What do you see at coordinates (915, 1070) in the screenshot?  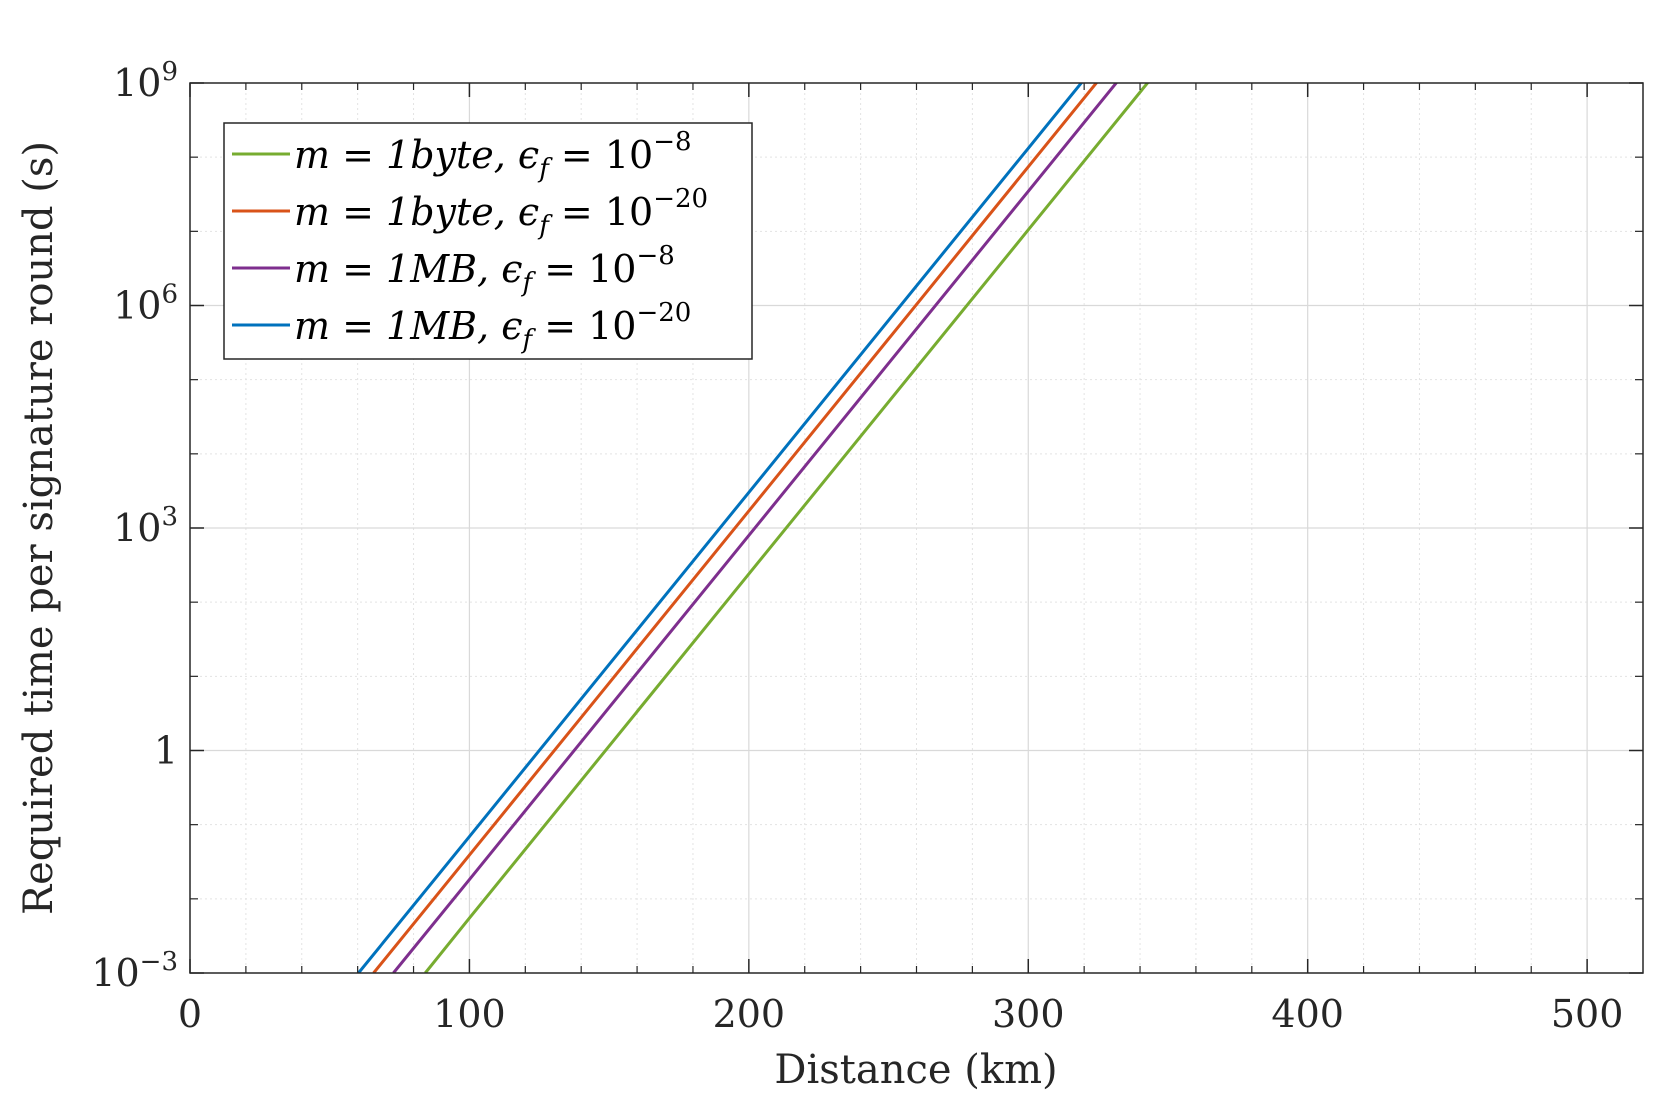 I see `x-axis-label: Distance (km)` at bounding box center [915, 1070].